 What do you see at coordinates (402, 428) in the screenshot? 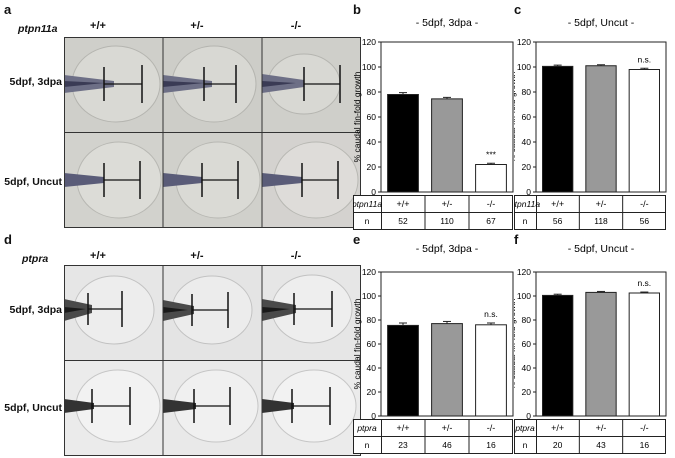
I see `chart-e-category-0: +/+` at bounding box center [402, 428].